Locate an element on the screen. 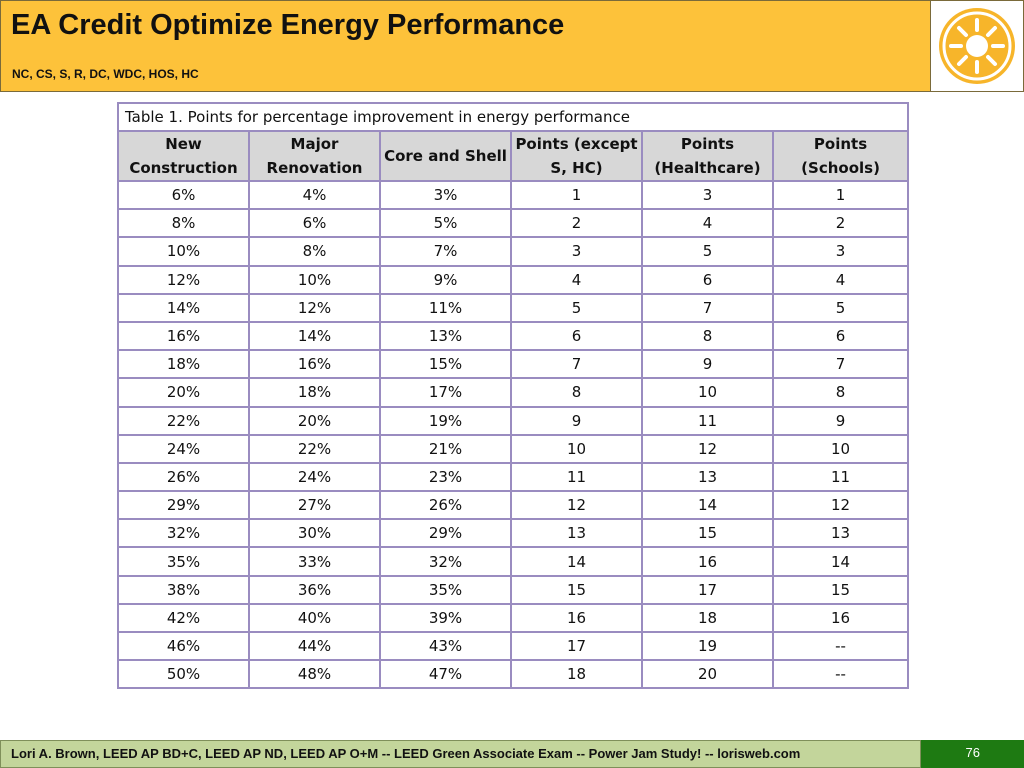 The height and width of the screenshot is (768, 1024). table-cell: 3% is located at coordinates (445, 195).